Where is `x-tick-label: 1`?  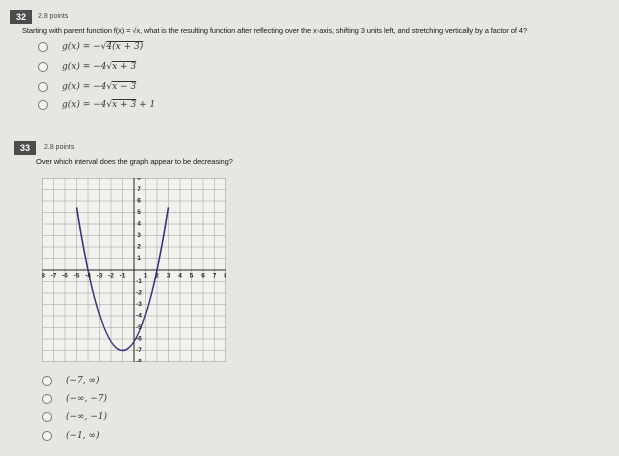 x-tick-label: 1 is located at coordinates (146, 276).